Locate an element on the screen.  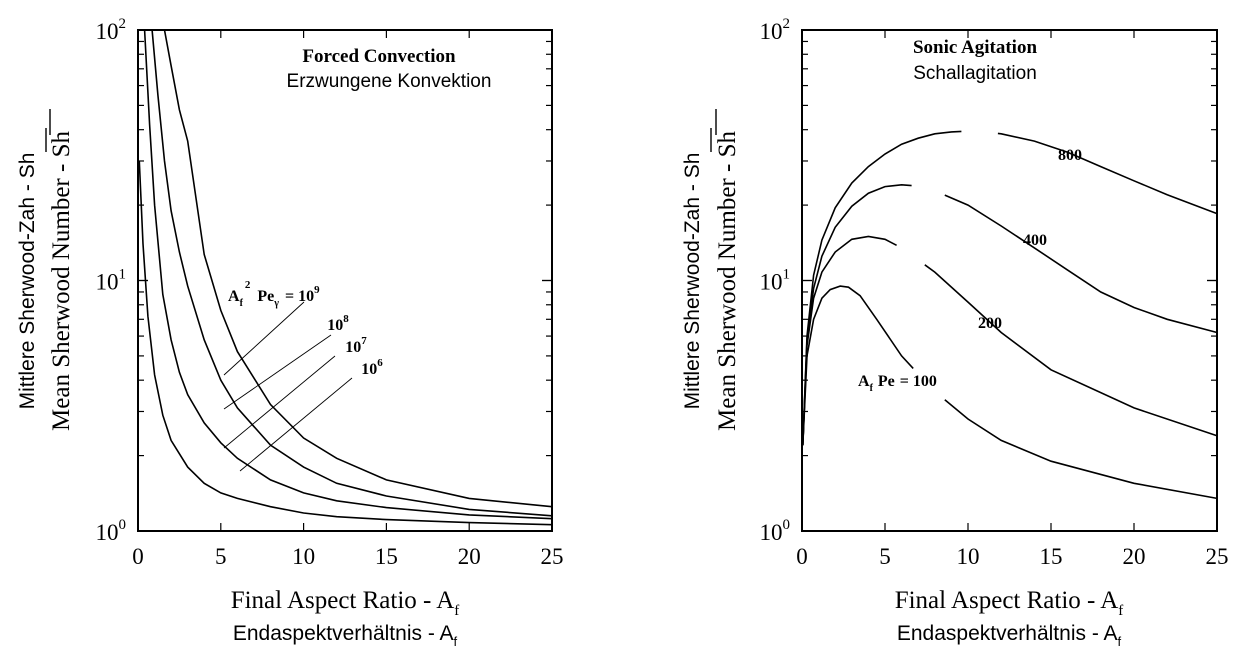
param-eq: = 10 is located at coordinates (299, 296).